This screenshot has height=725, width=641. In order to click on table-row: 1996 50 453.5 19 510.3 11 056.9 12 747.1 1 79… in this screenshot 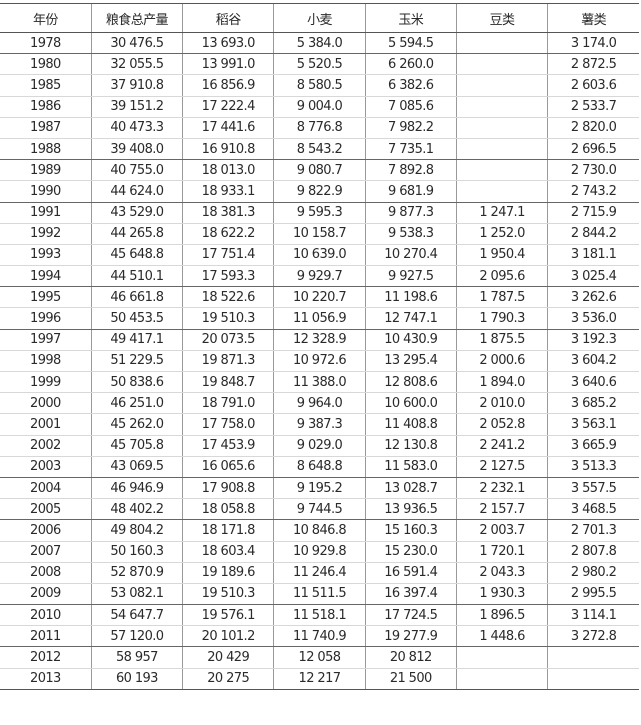, I will do `click(319, 318)`.